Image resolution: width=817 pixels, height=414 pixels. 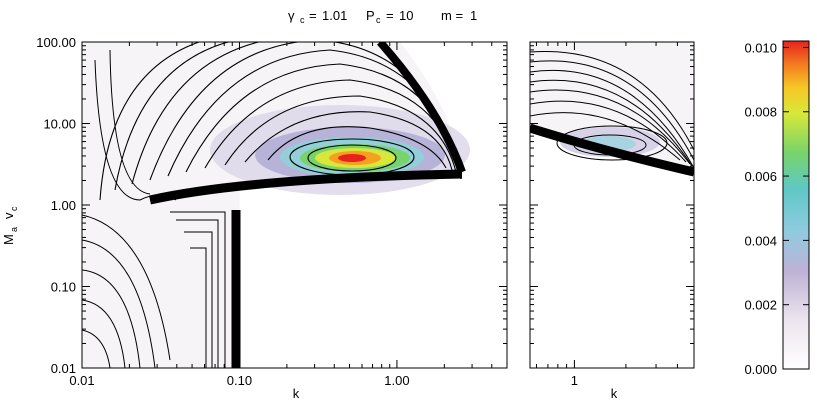 I want to click on title-gamma-sub: c, so click(x=302, y=20).